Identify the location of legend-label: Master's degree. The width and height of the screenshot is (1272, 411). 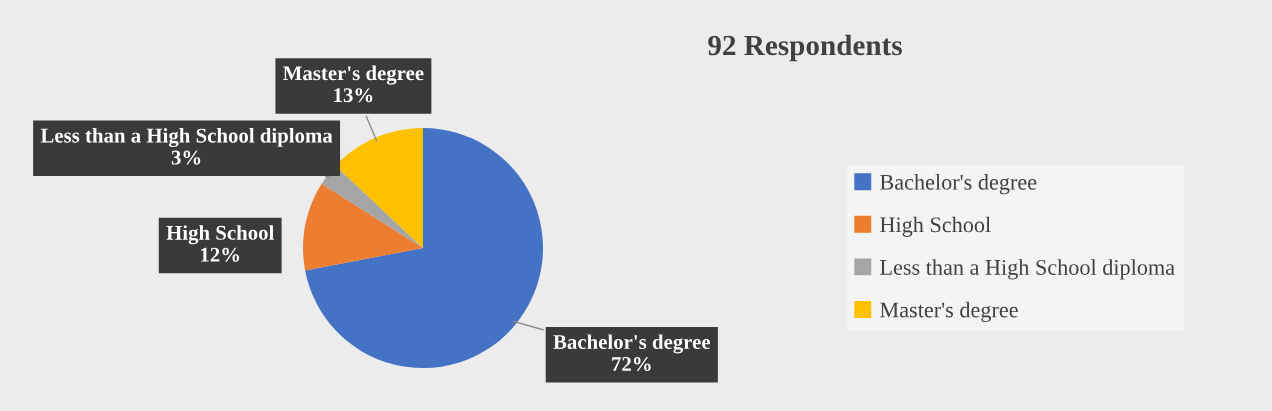
(949, 312).